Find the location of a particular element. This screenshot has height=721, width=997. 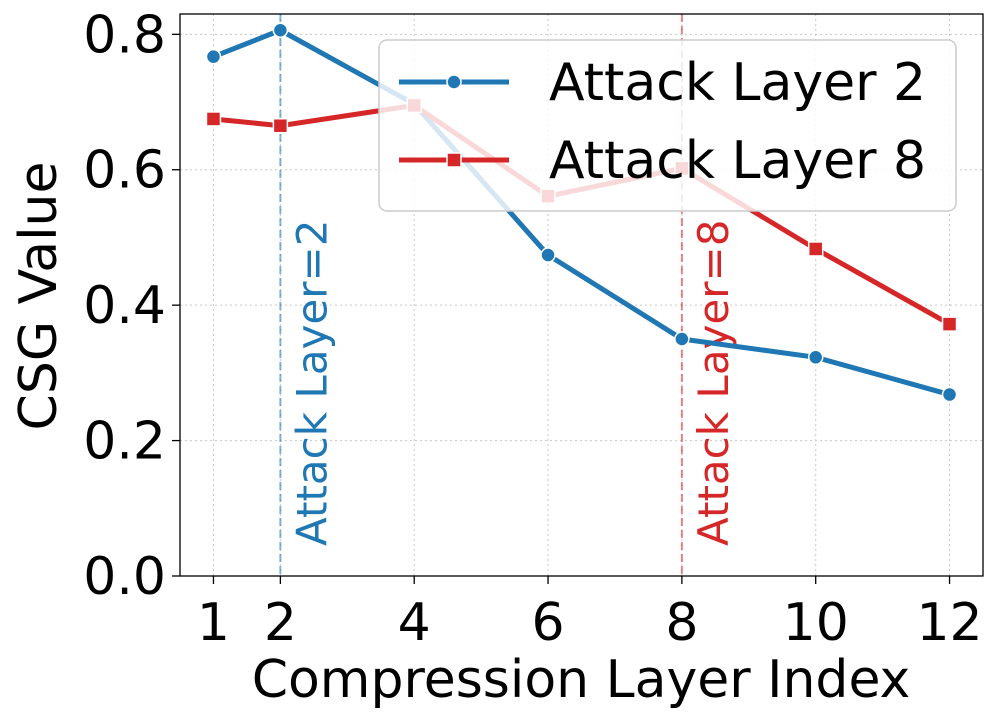

legend: Attack Layer 2 Attack Layer 8 is located at coordinates (667, 125).